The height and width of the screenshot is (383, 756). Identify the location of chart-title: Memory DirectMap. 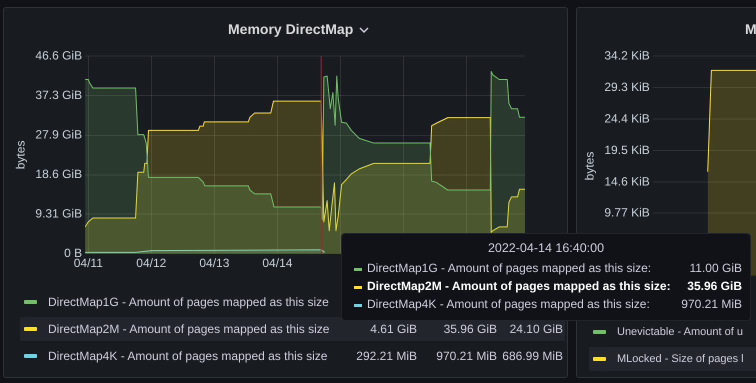
(291, 29).